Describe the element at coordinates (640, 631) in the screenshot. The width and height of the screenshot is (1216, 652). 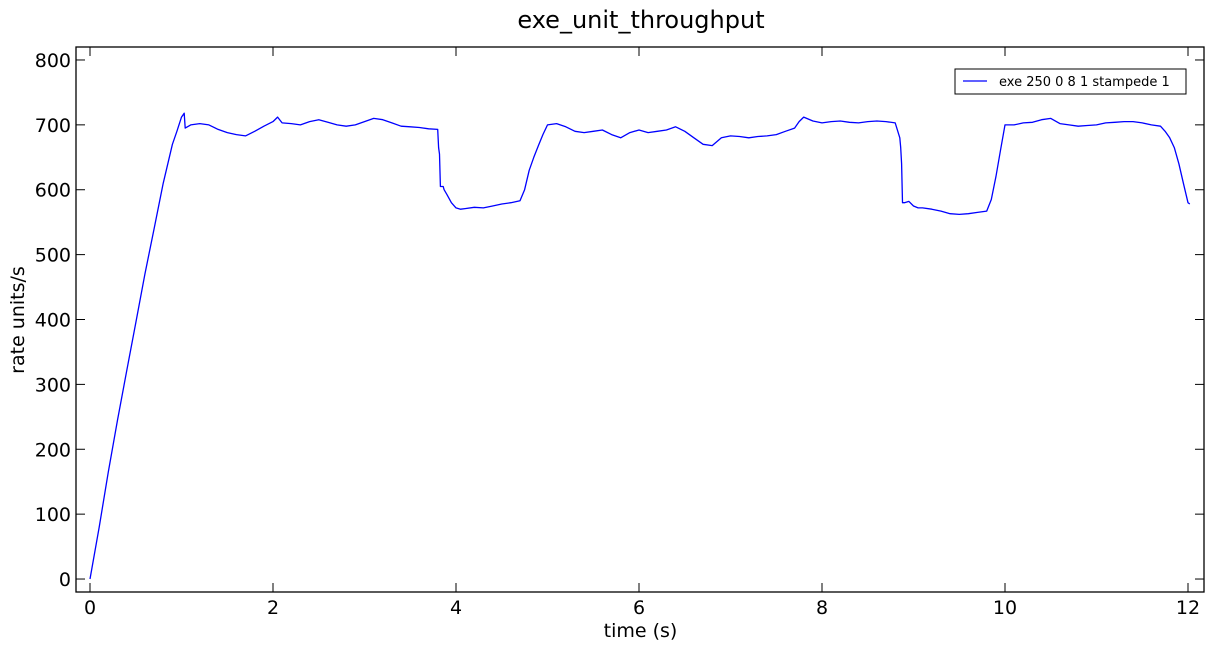
I see `x-axis-label: time (s)` at that location.